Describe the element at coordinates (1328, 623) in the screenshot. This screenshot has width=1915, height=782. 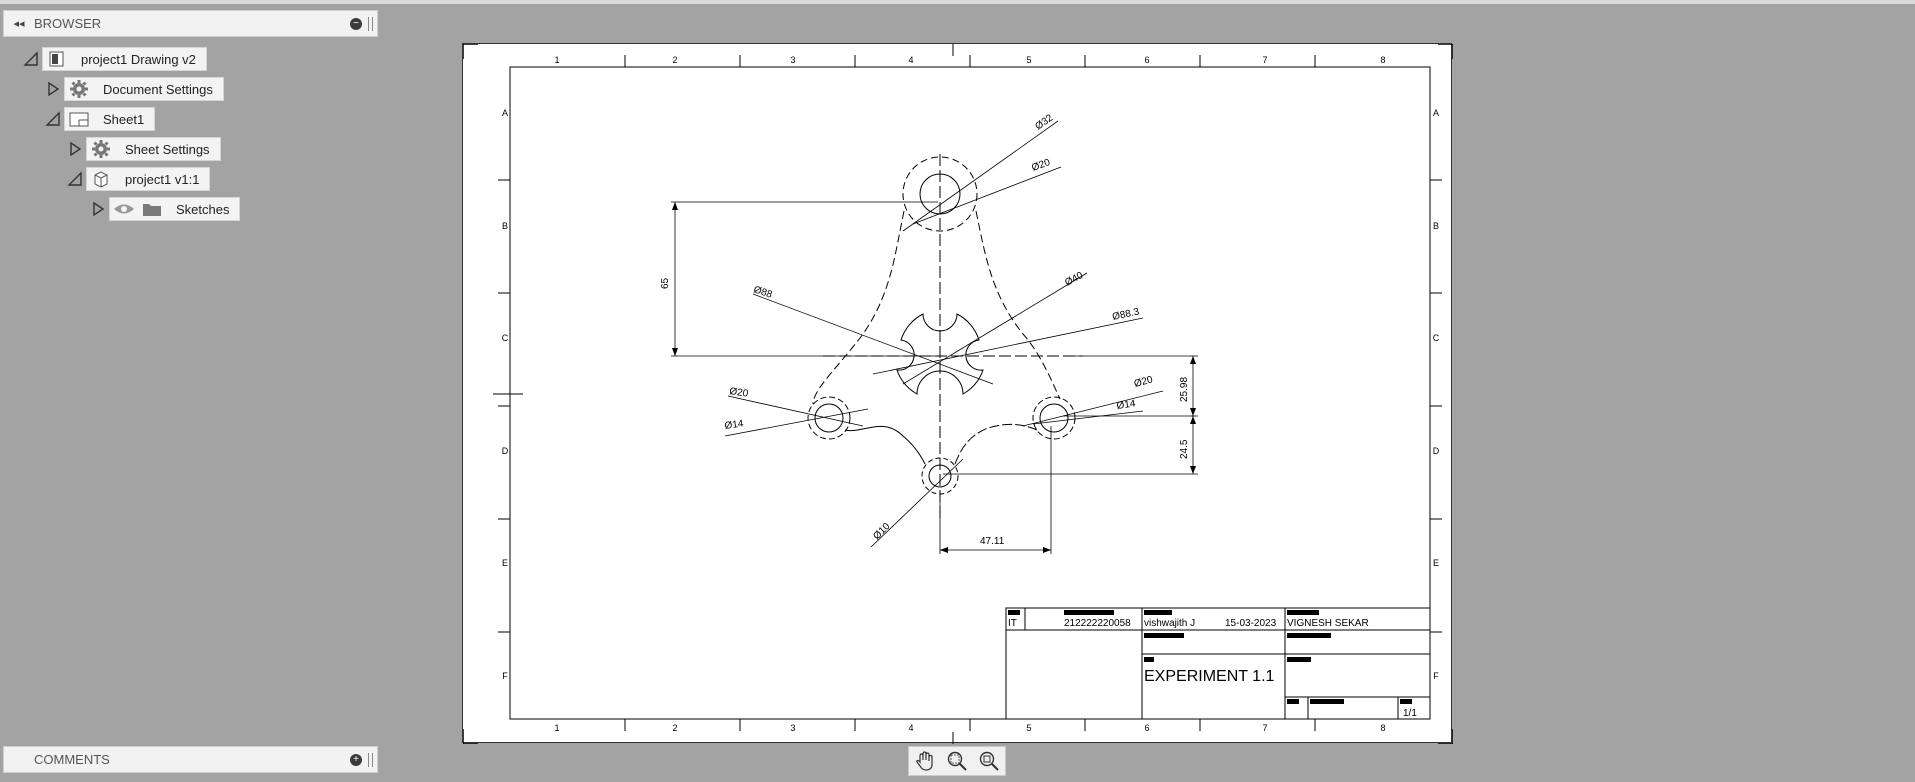
I see `title-block-approved-by: VIGNESH SEKAR` at that location.